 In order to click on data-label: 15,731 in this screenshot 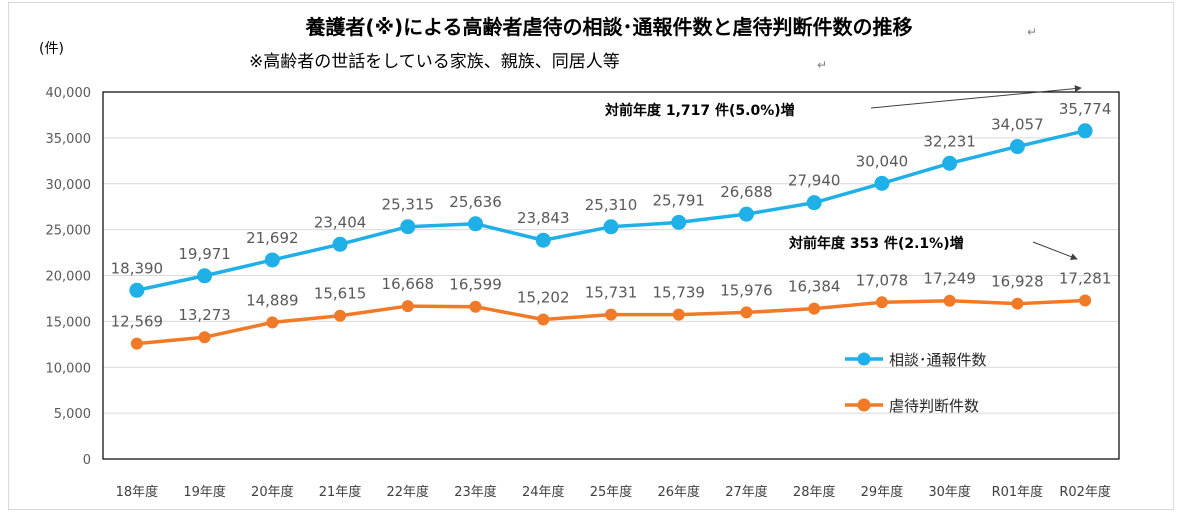, I will do `click(611, 293)`.